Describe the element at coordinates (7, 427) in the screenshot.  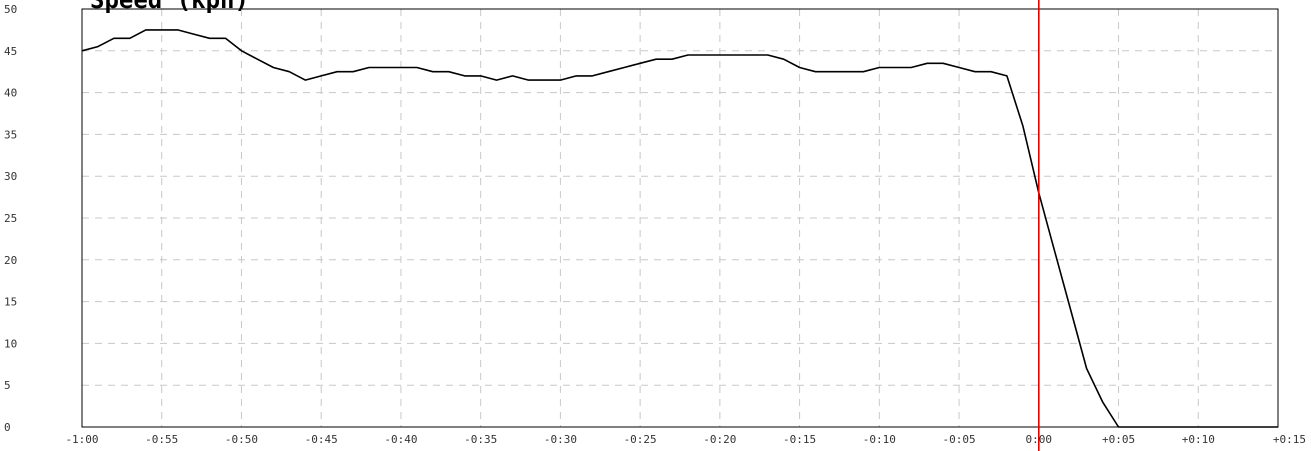
I see `y-tick-label: 0` at that location.